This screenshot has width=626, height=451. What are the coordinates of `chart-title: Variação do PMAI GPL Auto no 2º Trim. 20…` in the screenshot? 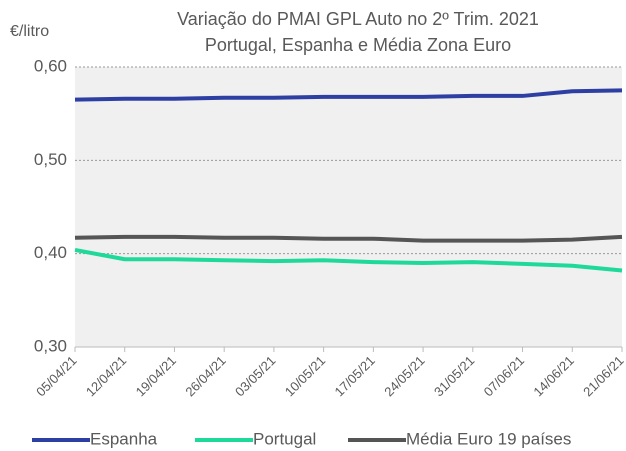 It's located at (358, 19).